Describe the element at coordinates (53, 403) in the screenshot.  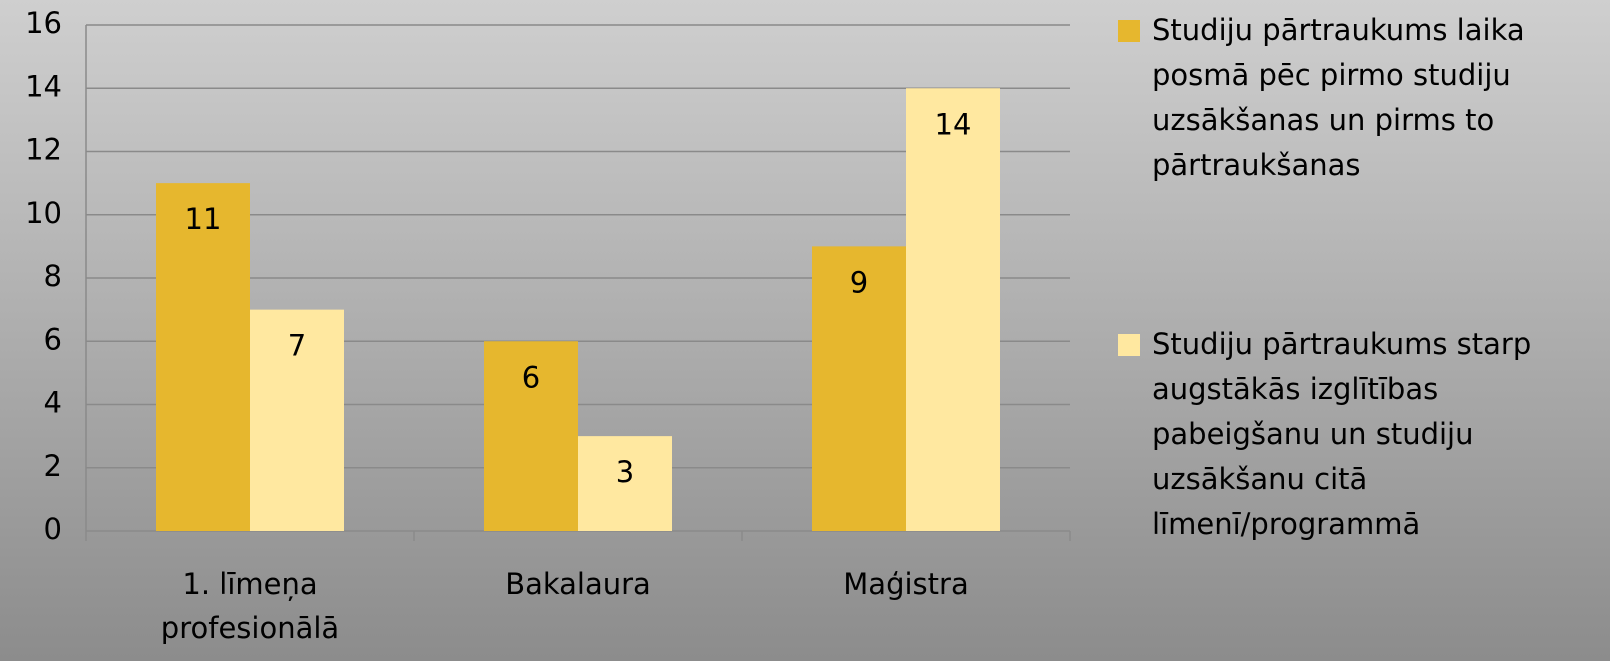
I see `y-tick-label: 4` at that location.